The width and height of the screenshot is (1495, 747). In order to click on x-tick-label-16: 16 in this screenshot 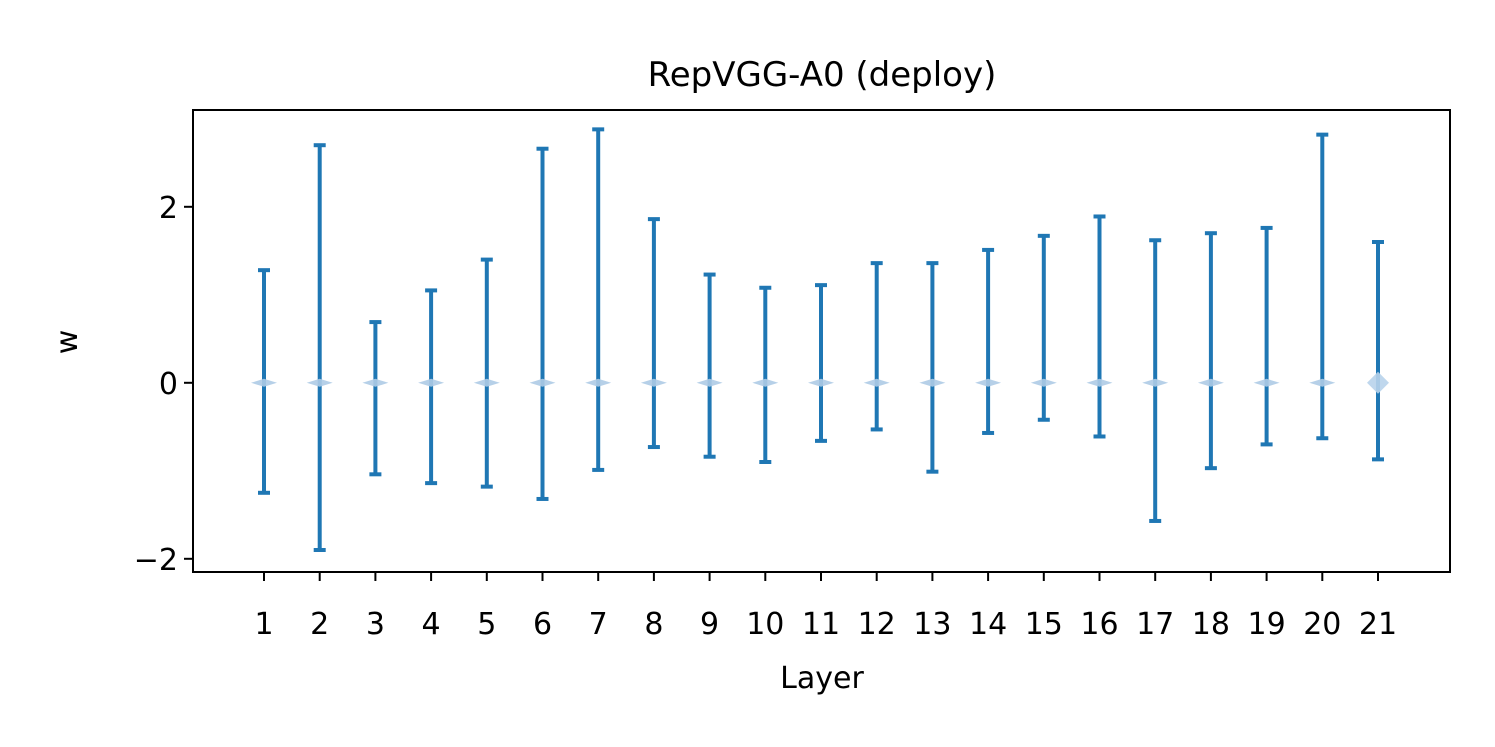, I will do `click(1099, 624)`.